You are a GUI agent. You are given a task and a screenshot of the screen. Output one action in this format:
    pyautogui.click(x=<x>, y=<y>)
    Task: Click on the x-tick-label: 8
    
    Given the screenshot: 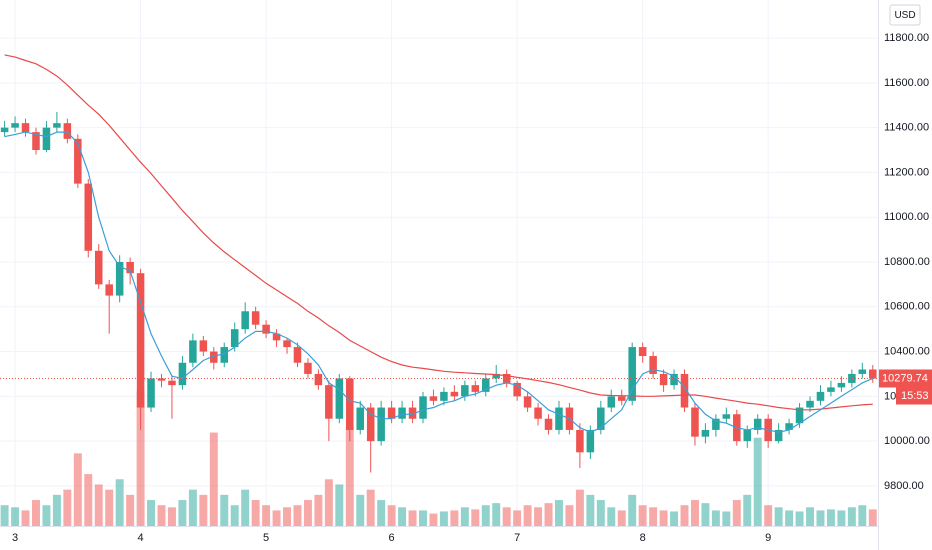 What is the action you would take?
    pyautogui.click(x=643, y=538)
    